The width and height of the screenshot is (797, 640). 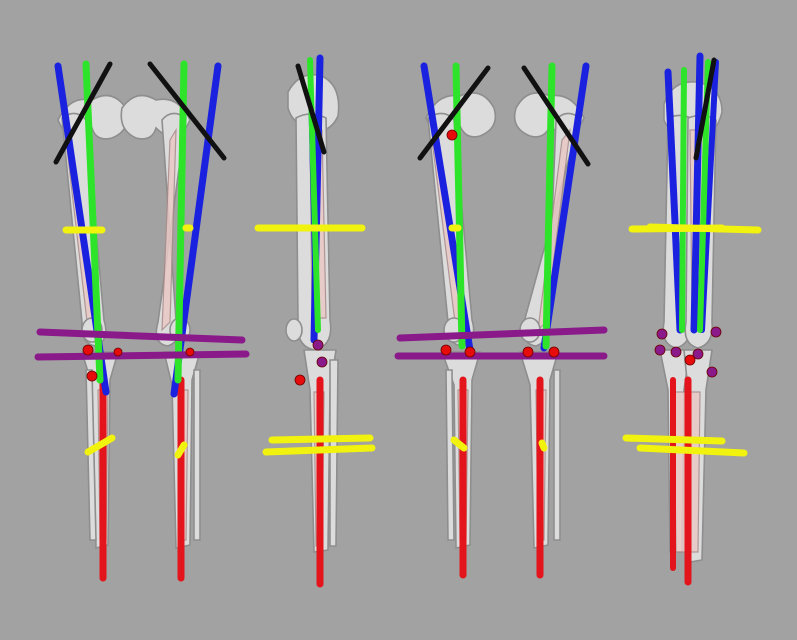 I want to click on knee-plane-3-upper, so click(x=502, y=334).